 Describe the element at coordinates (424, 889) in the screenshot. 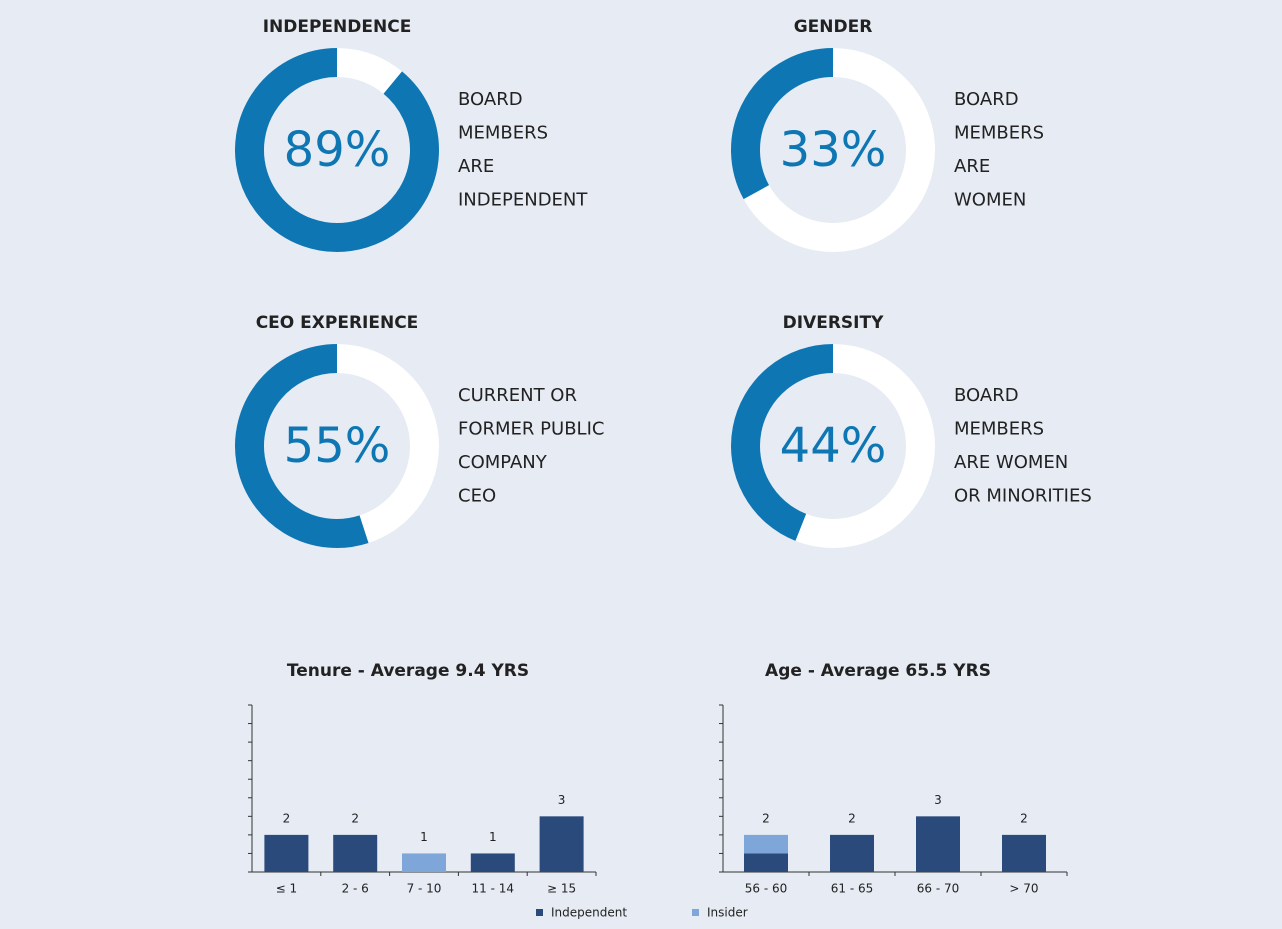

I see `x-tick-label: 7 - 10` at that location.